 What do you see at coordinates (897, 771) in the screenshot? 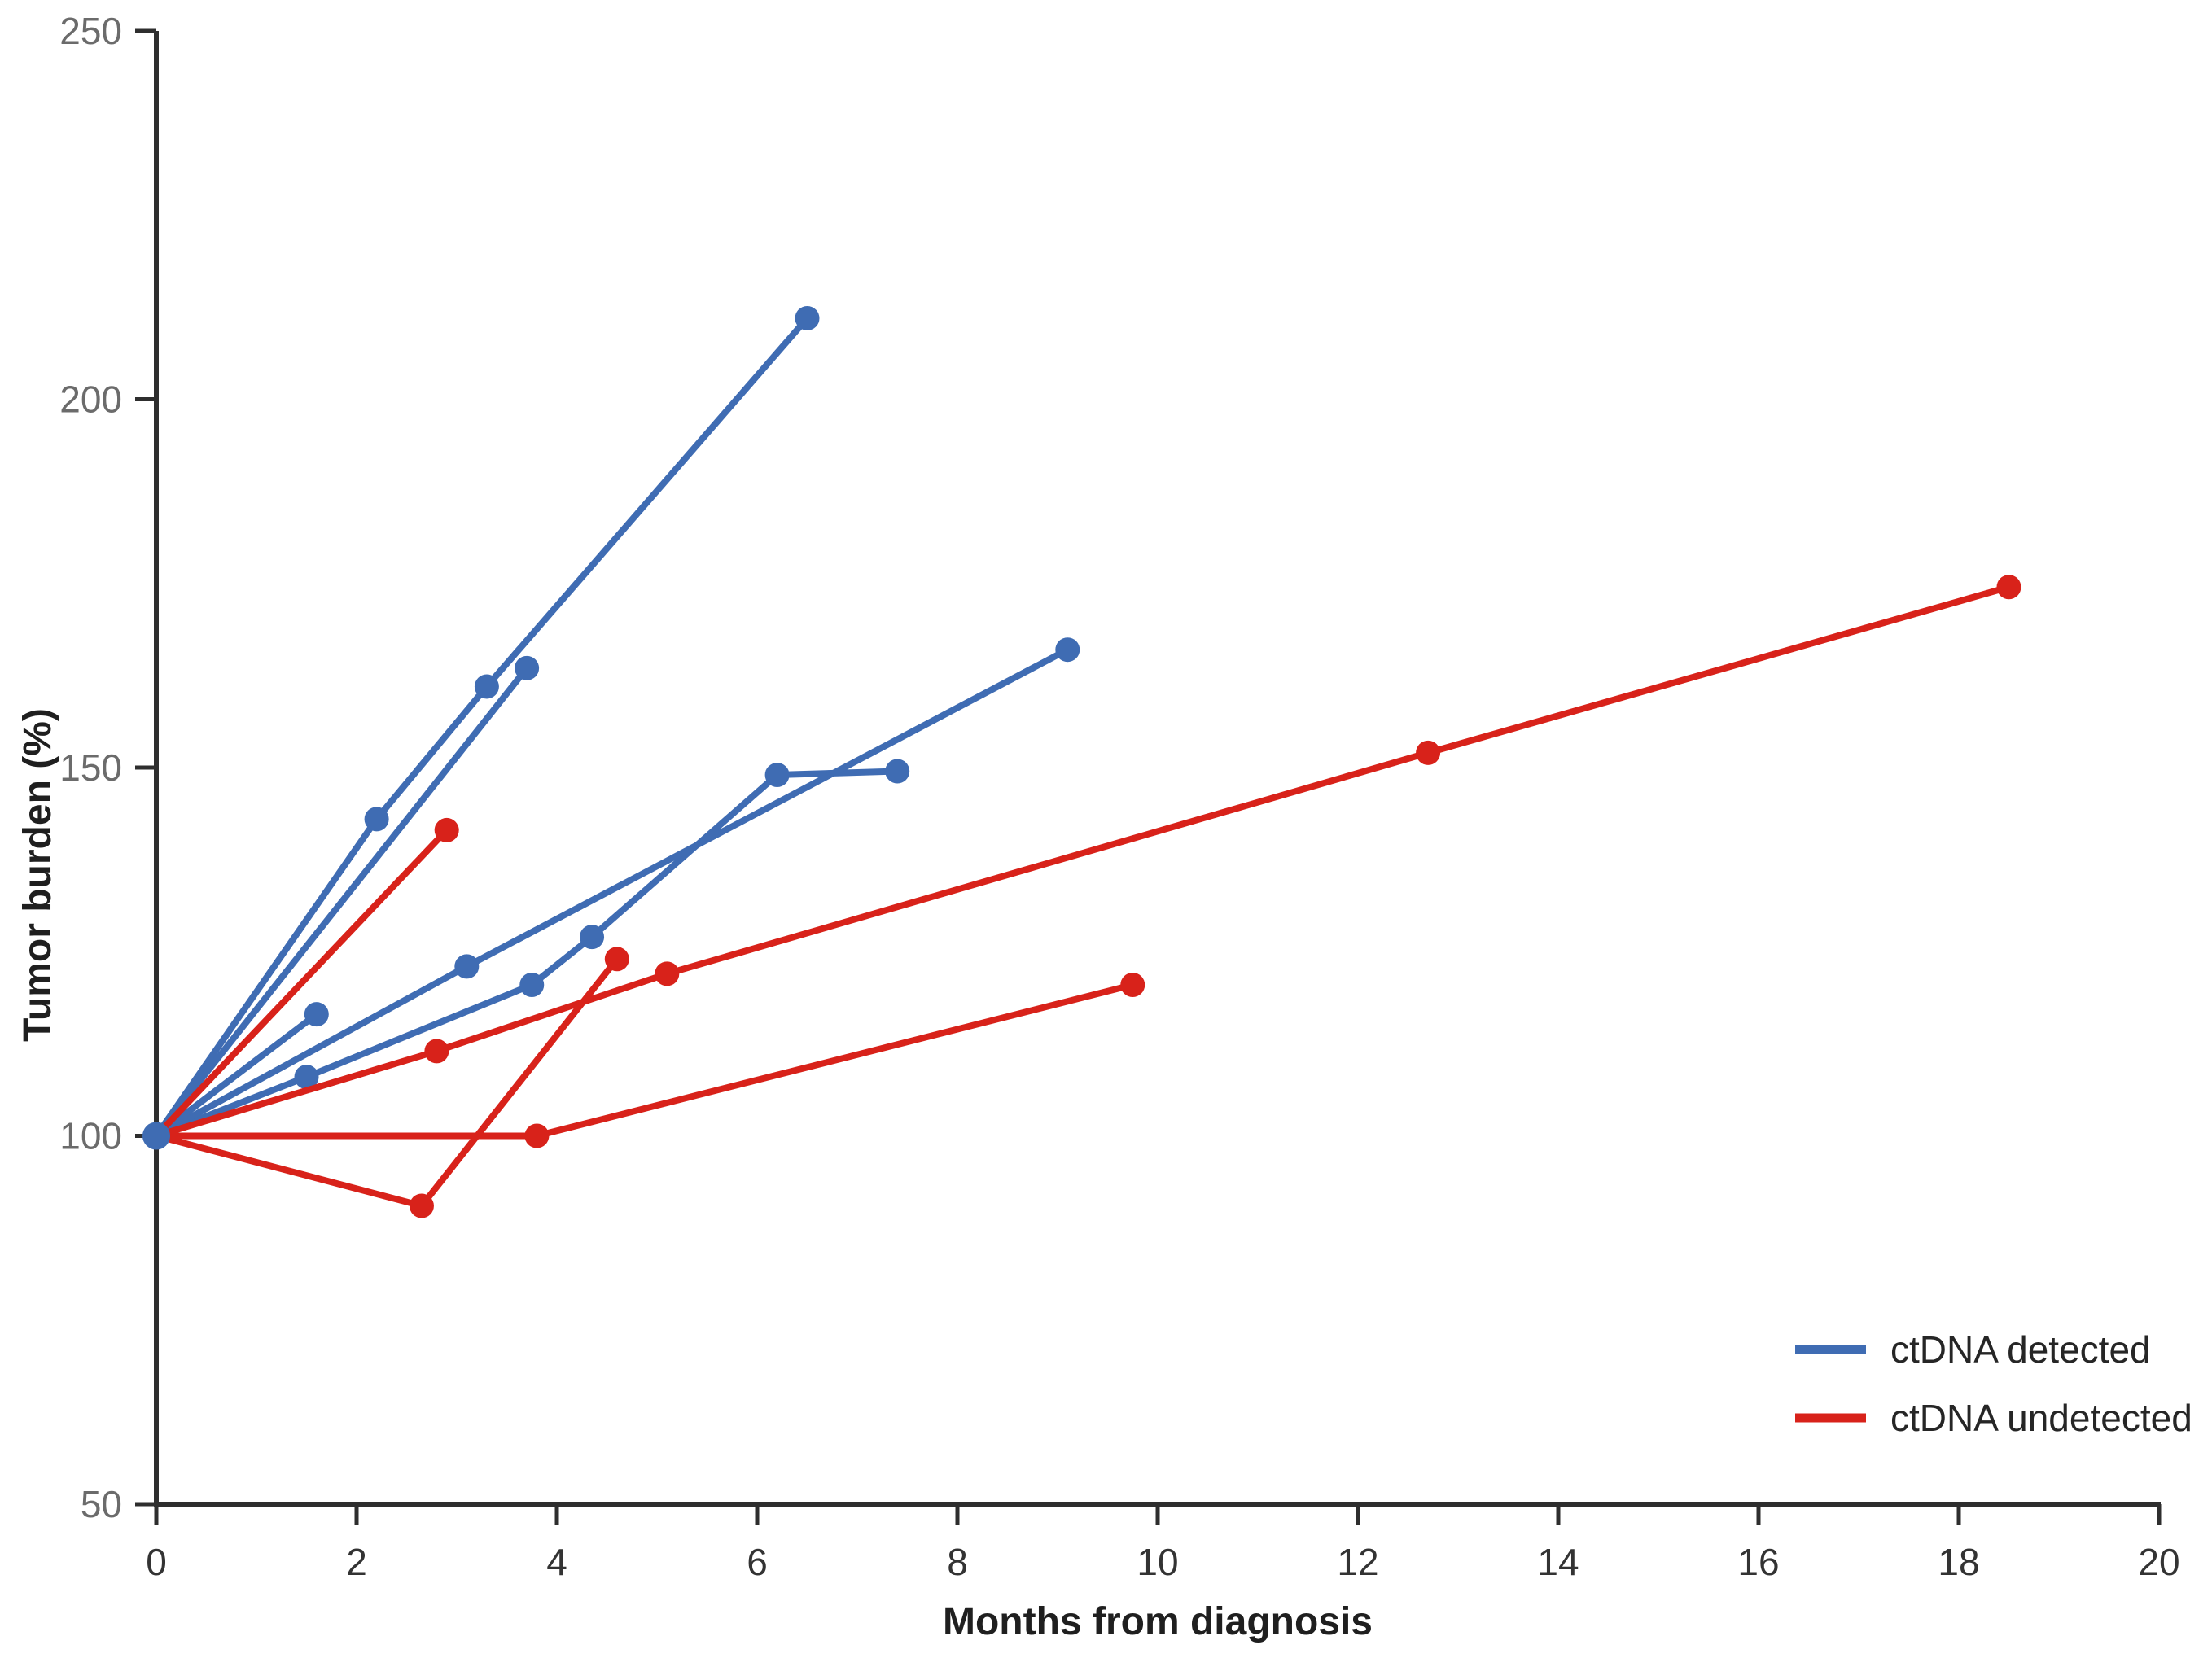
I see `data-point-ctdna-detected-7.4m-149.5pct` at bounding box center [897, 771].